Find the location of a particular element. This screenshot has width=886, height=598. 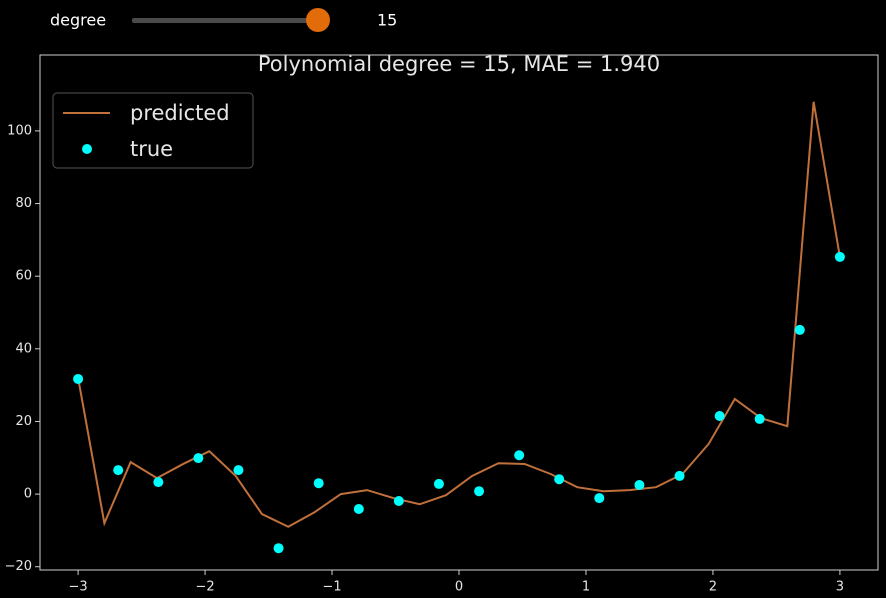

slider-handle is located at coordinates (318, 20).